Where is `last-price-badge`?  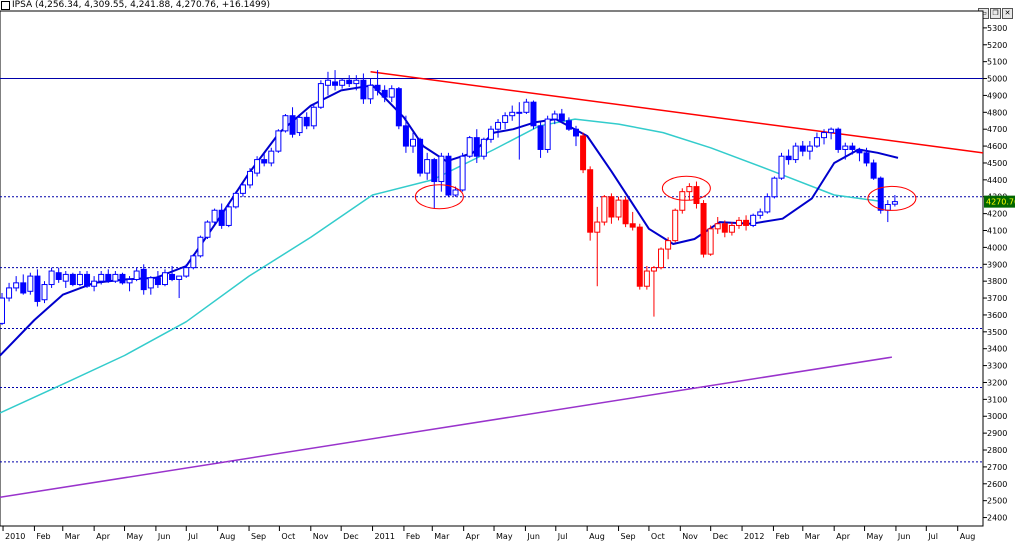 last-price-badge is located at coordinates (999, 201).